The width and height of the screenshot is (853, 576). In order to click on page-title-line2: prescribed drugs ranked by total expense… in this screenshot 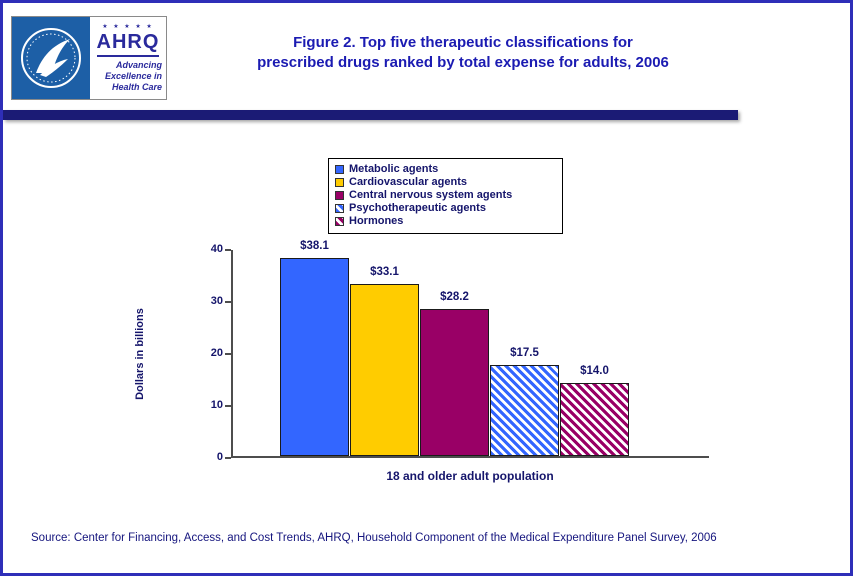, I will do `click(463, 62)`.